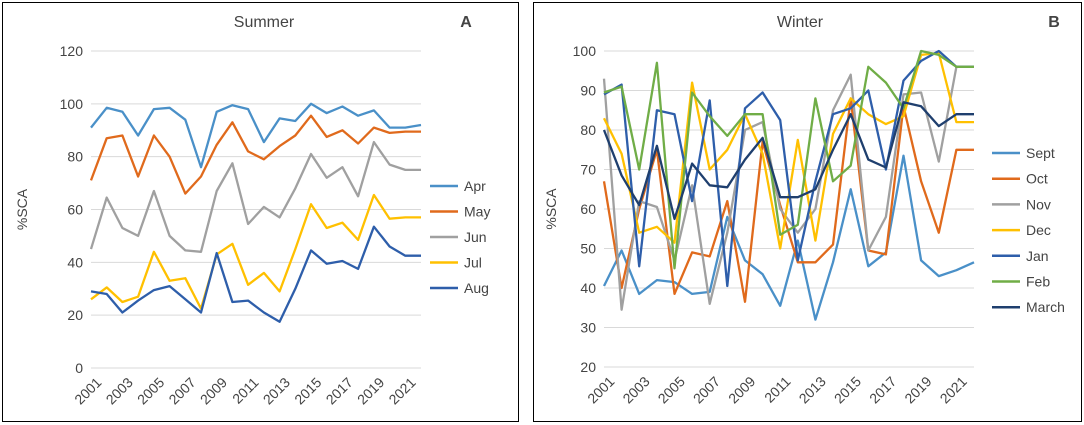 The image size is (1084, 425). I want to click on panel-letter: B, so click(1054, 22).